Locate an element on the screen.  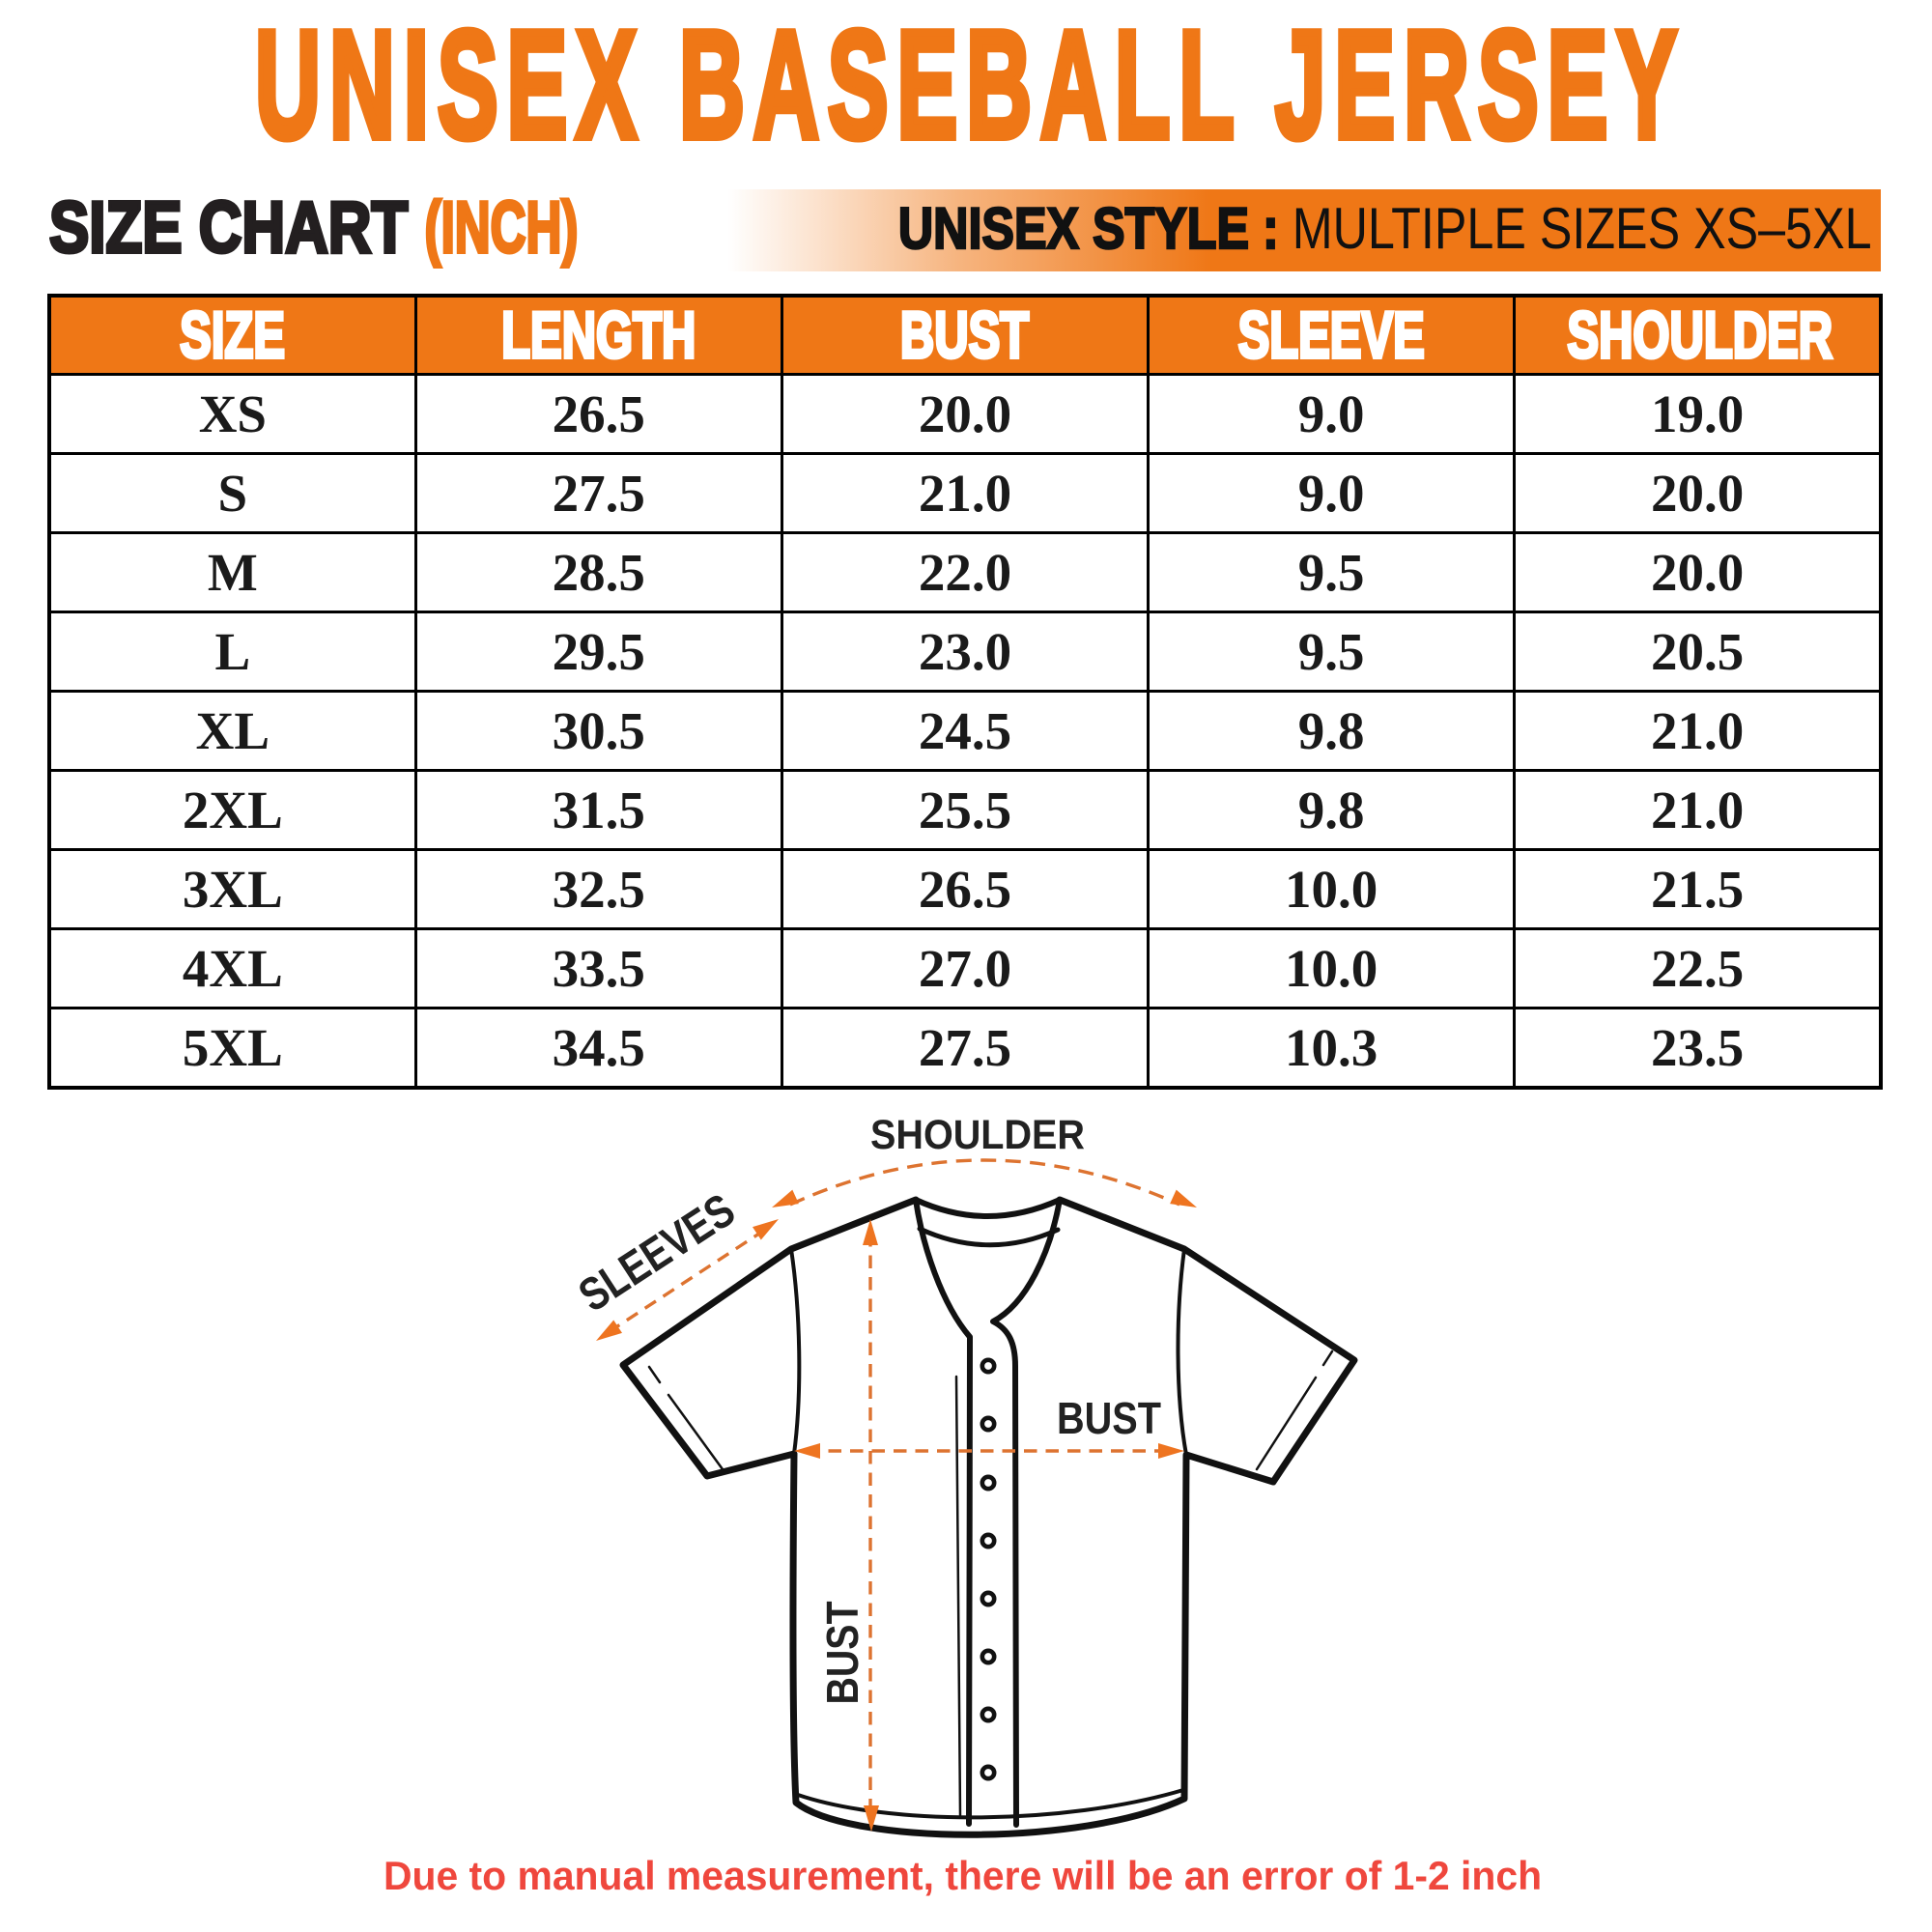
svg-text: SHOULDER is located at coordinates (977, 1135).